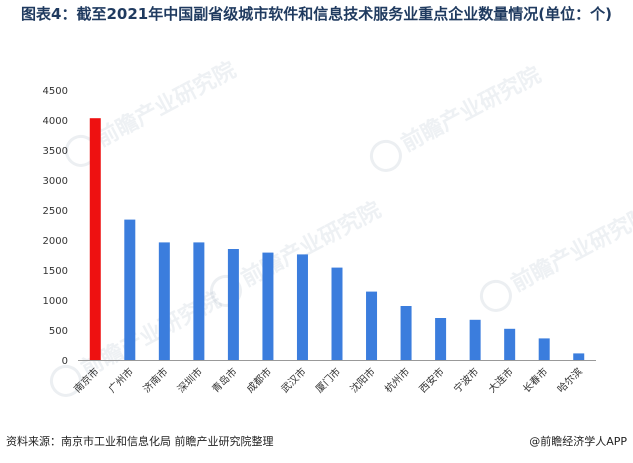  I want to click on y-tick-label: 3000, so click(55, 181).